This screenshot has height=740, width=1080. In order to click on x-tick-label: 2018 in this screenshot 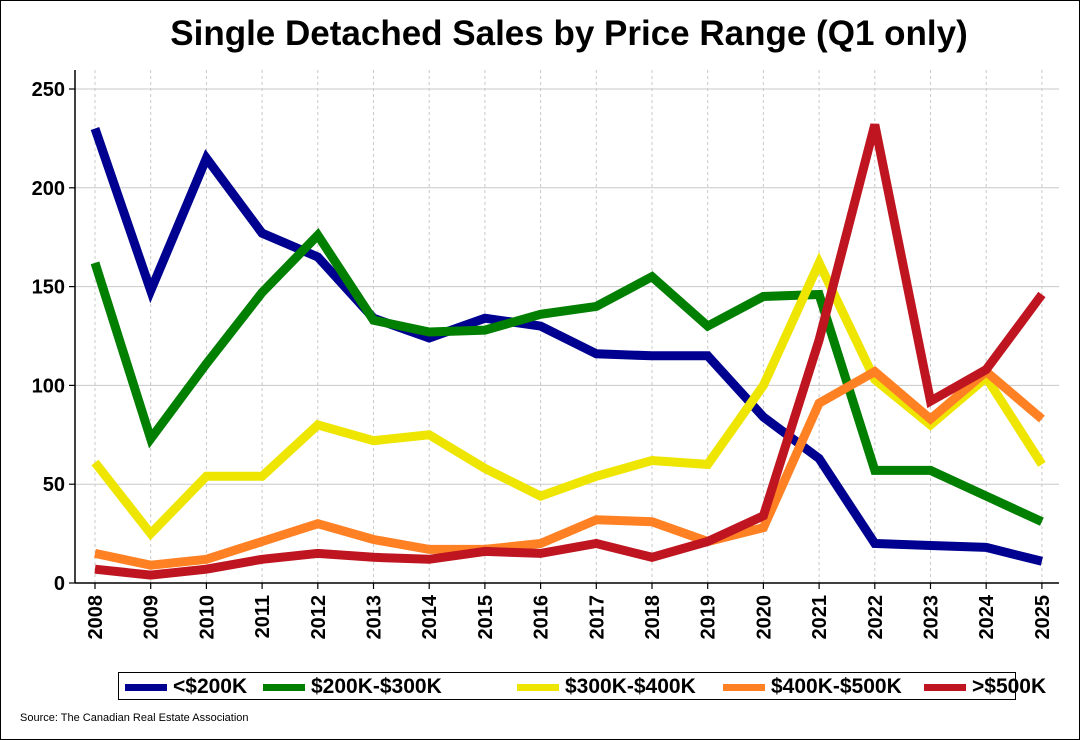, I will do `click(653, 617)`.